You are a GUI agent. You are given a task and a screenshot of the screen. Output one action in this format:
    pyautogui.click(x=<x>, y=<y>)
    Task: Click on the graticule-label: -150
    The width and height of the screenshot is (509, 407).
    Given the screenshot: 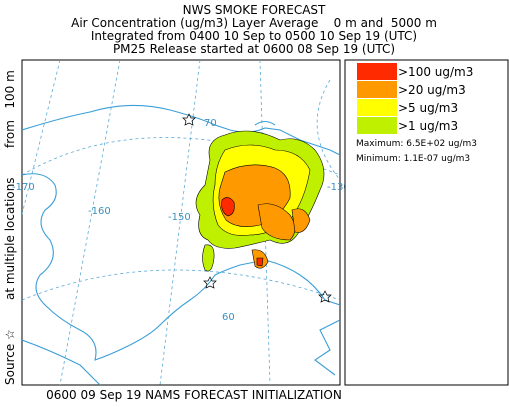 What is the action you would take?
    pyautogui.click(x=179, y=217)
    